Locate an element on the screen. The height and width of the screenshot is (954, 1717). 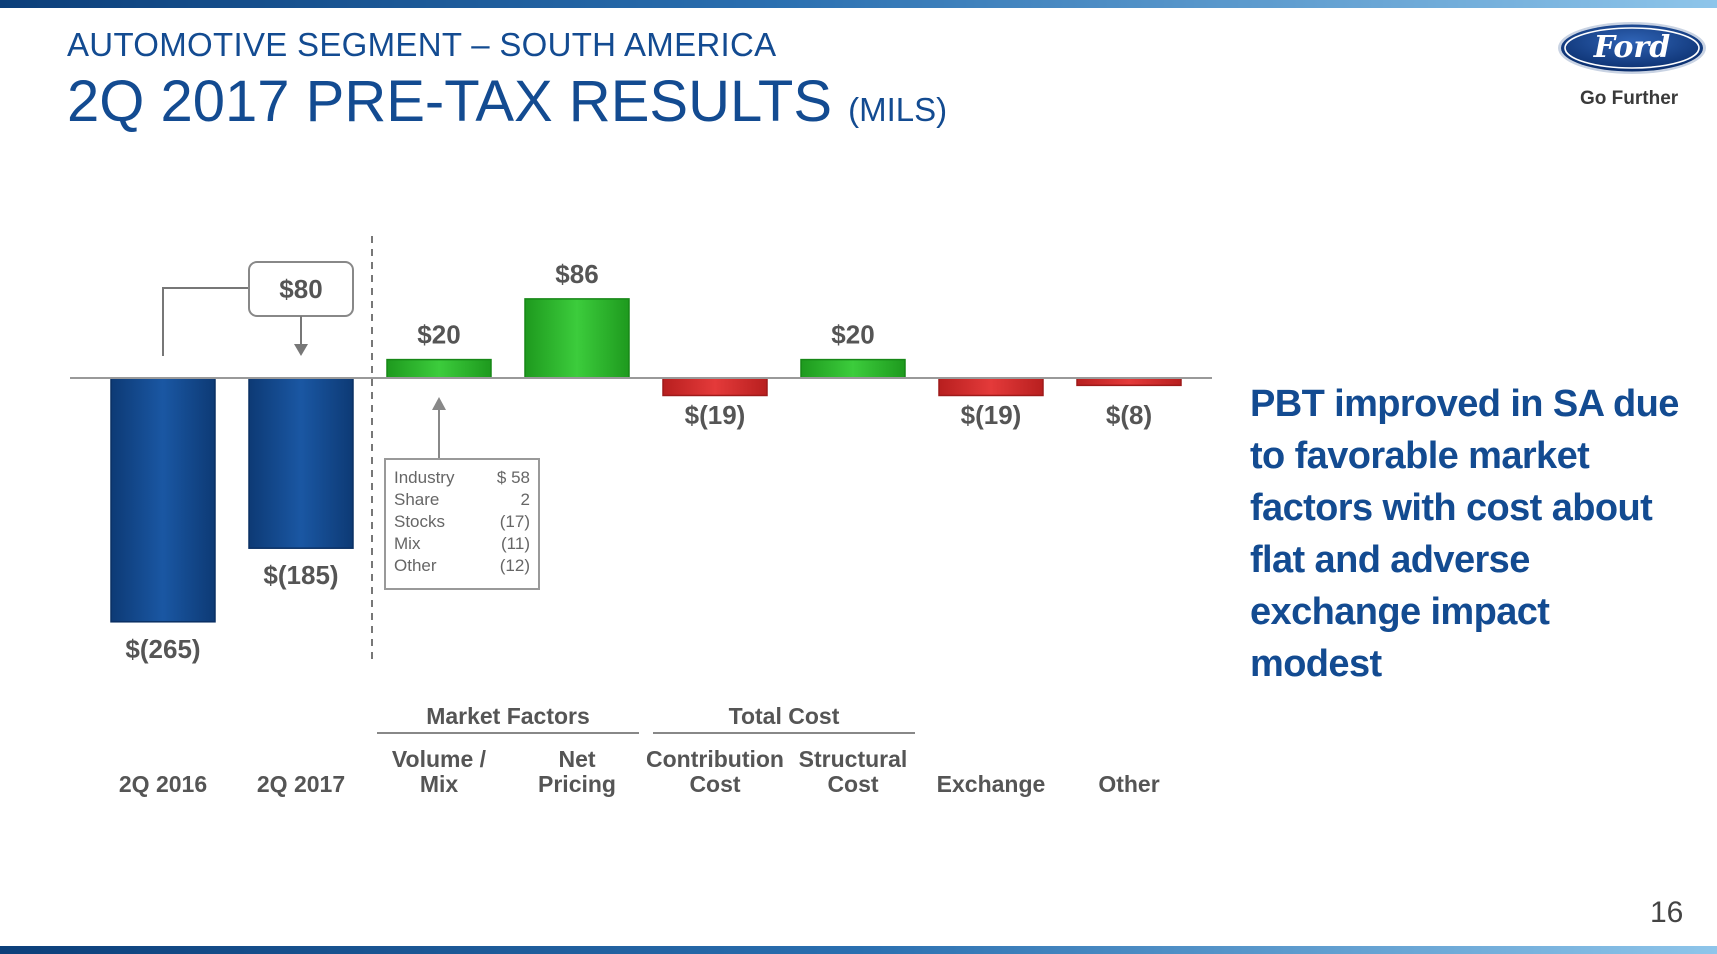
logo-wordmark: Ford is located at coordinates (1631, 47).